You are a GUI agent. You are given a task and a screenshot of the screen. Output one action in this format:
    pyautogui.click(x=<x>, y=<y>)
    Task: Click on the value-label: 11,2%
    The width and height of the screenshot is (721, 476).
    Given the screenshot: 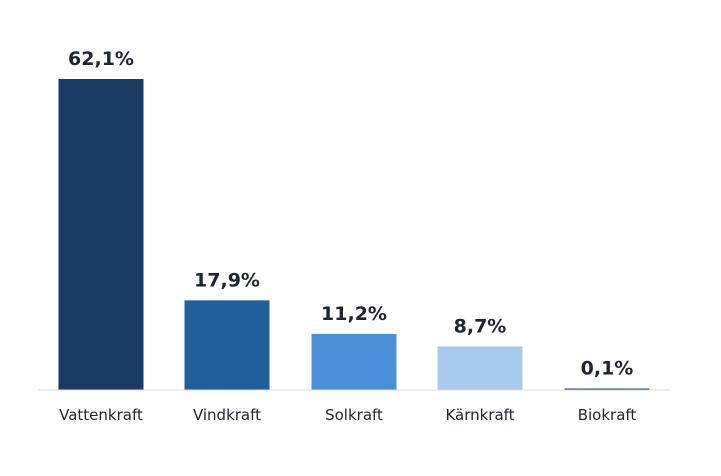 What is the action you would take?
    pyautogui.click(x=354, y=314)
    